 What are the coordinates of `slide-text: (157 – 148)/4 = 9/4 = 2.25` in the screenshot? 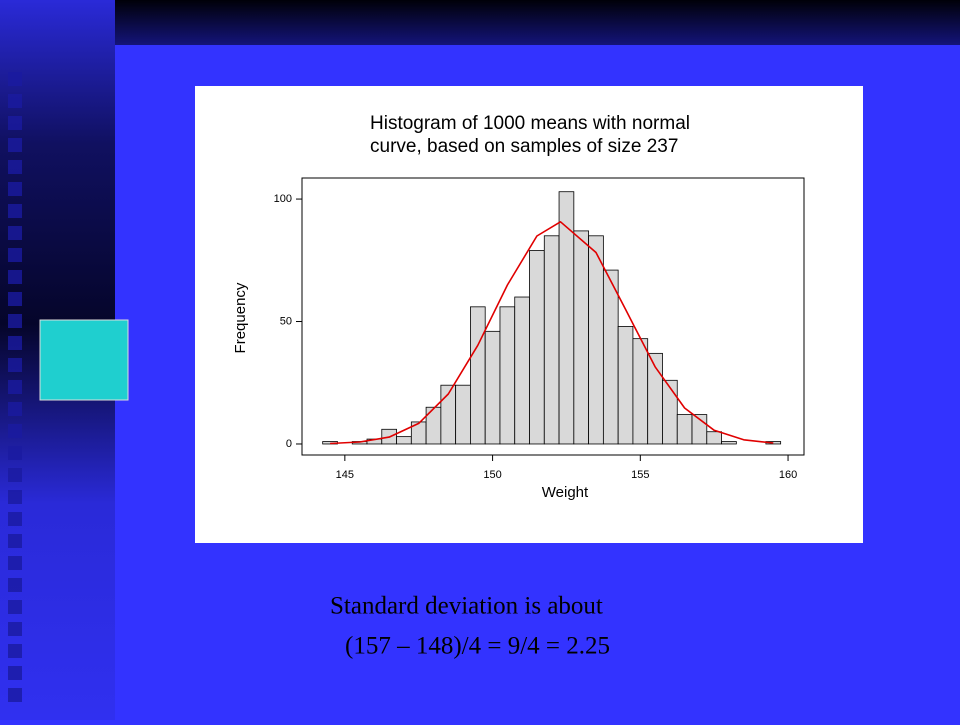 It's located at (477, 646).